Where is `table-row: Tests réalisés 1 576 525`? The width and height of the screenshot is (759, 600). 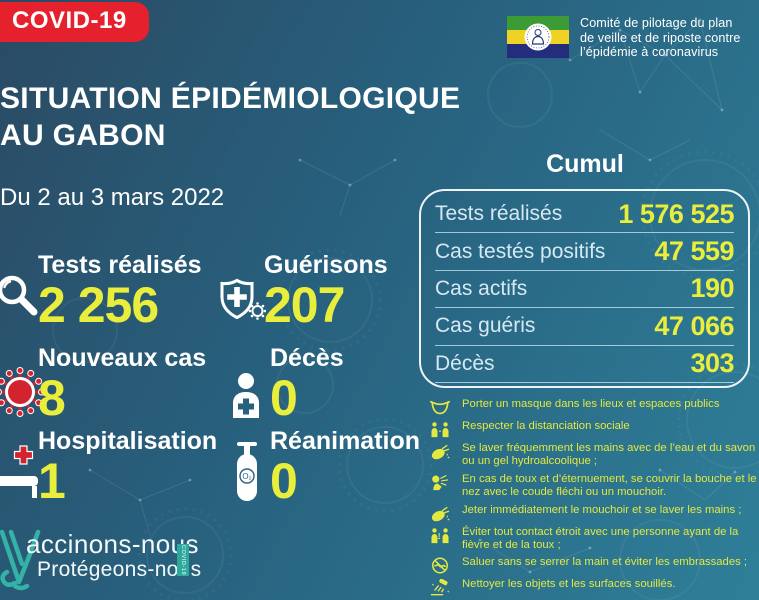 table-row: Tests réalisés 1 576 525 is located at coordinates (584, 215).